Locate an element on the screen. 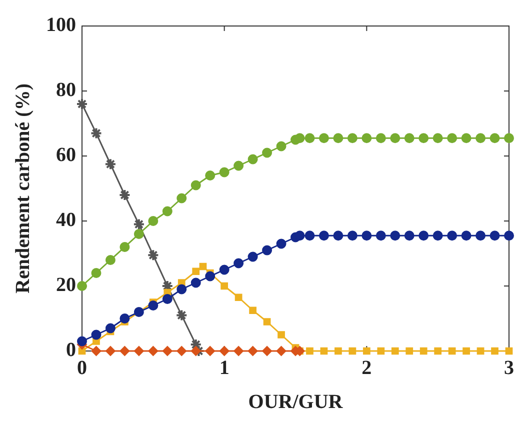 The width and height of the screenshot is (528, 427). y-tick-label: 40 is located at coordinates (66, 220).